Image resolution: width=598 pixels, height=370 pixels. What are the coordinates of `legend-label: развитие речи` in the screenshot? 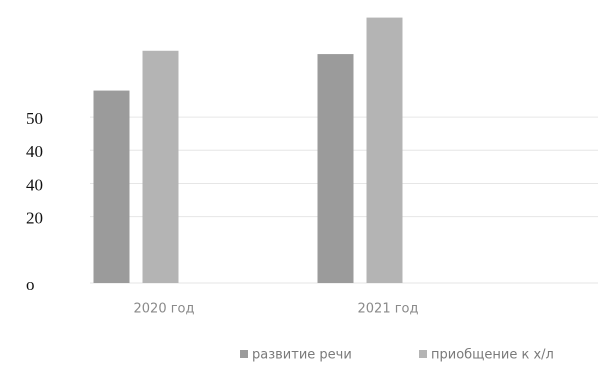 It's located at (302, 355).